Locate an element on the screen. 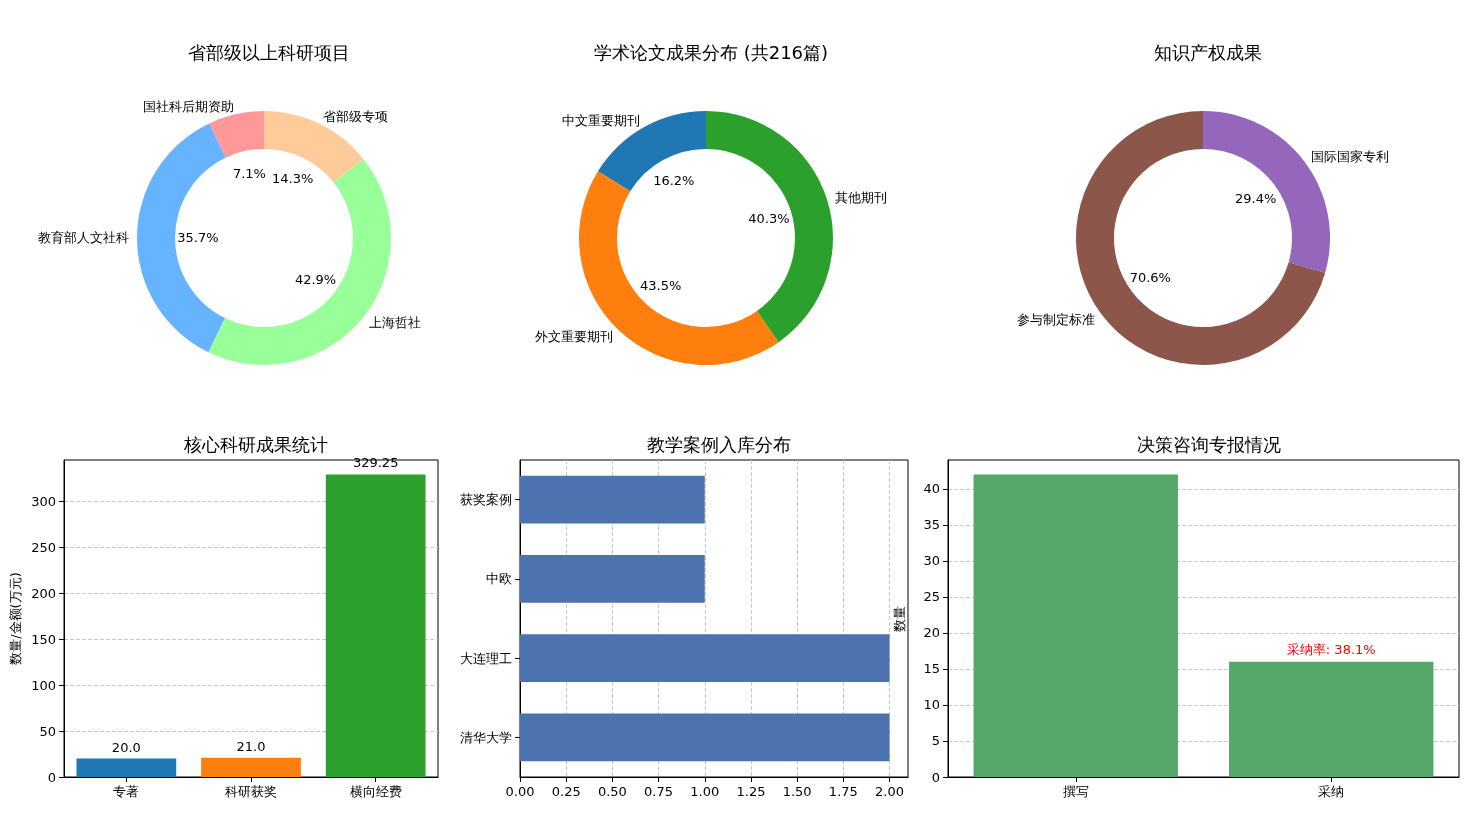  y-tick-label: 50 is located at coordinates (47, 731).